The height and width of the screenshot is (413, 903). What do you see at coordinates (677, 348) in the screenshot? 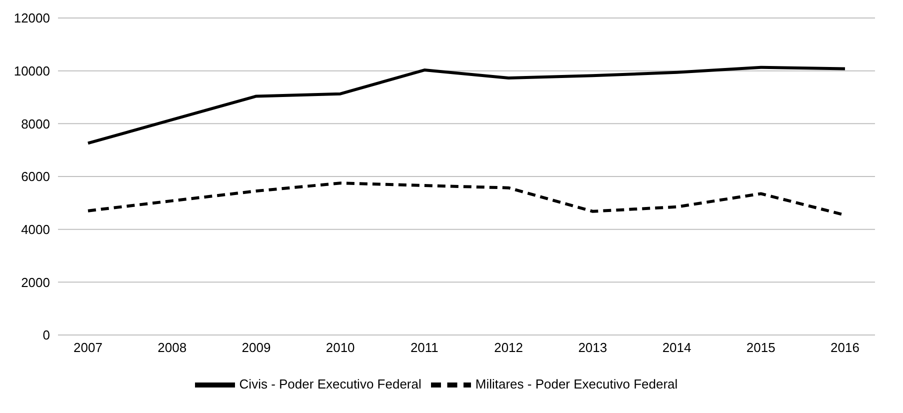
I see `x-tick-label: 2014` at bounding box center [677, 348].